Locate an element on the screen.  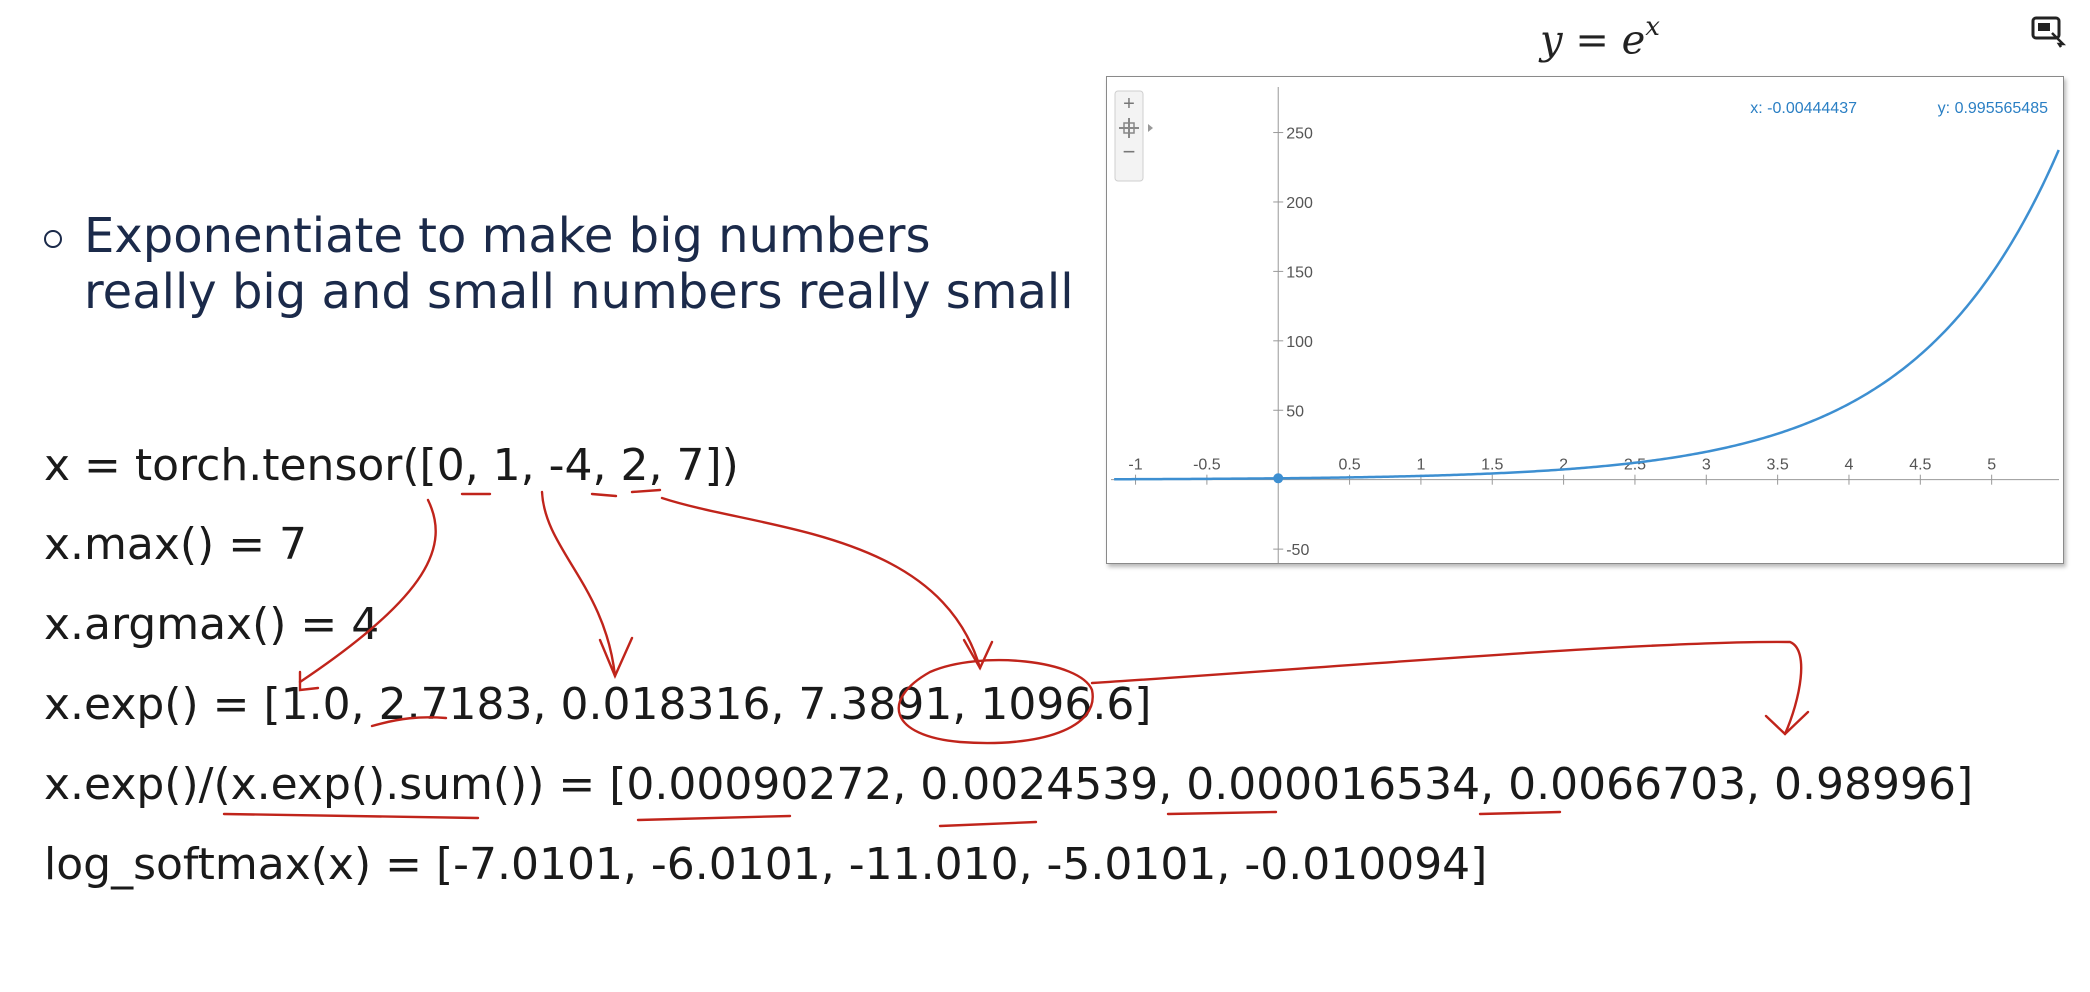
screen-capture-icon is located at coordinates (2048, 31).